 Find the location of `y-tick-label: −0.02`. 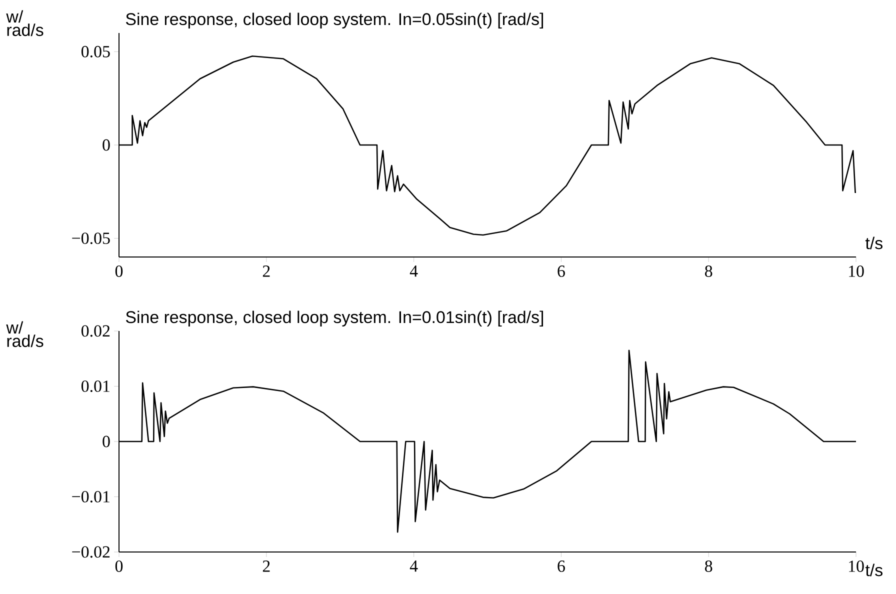

y-tick-label: −0.02 is located at coordinates (91, 552).